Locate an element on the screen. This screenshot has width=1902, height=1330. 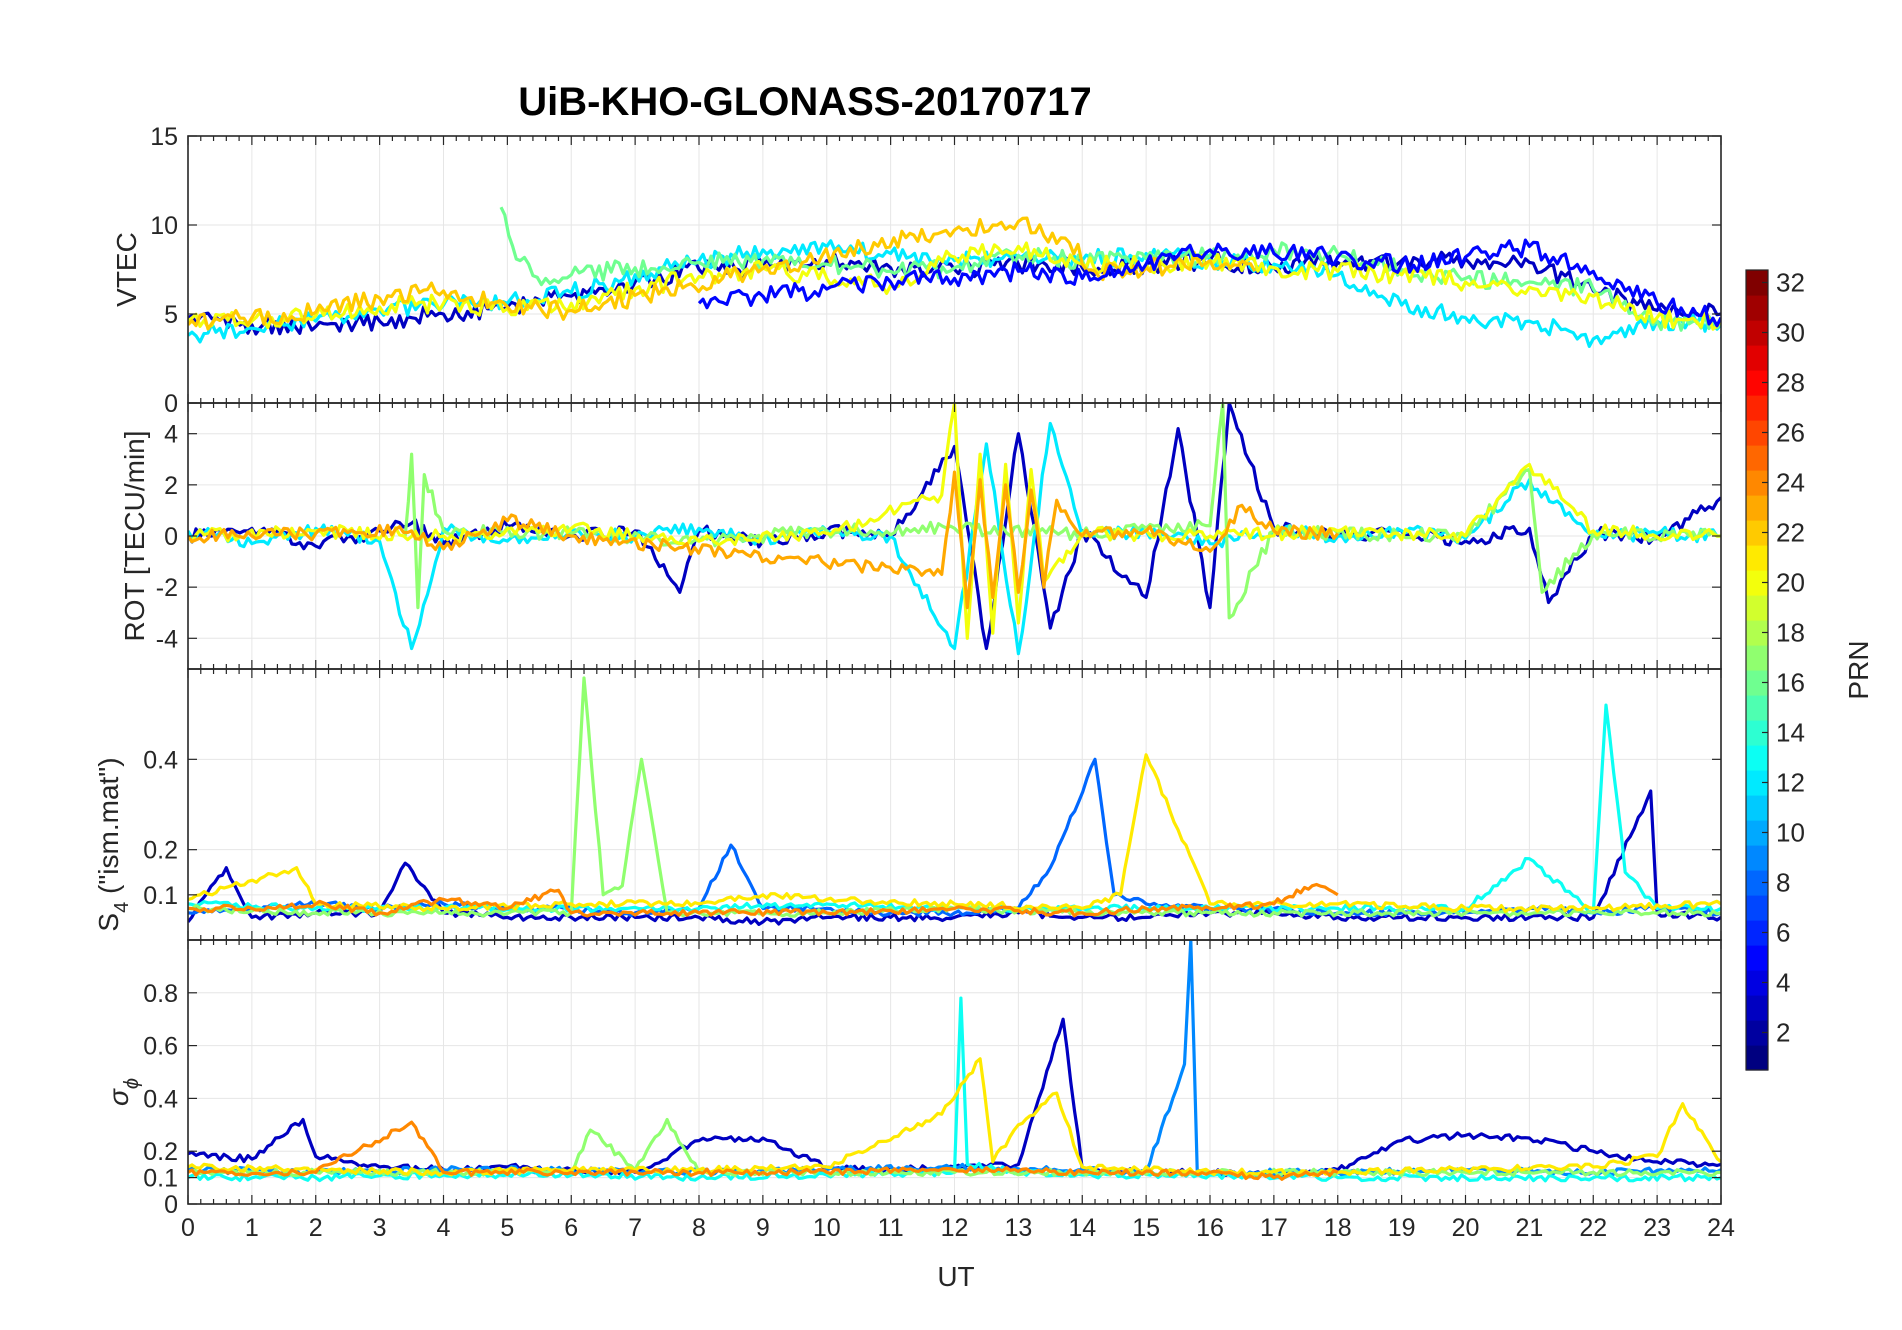
colorbar-tick-label: 4 is located at coordinates (1783, 983).